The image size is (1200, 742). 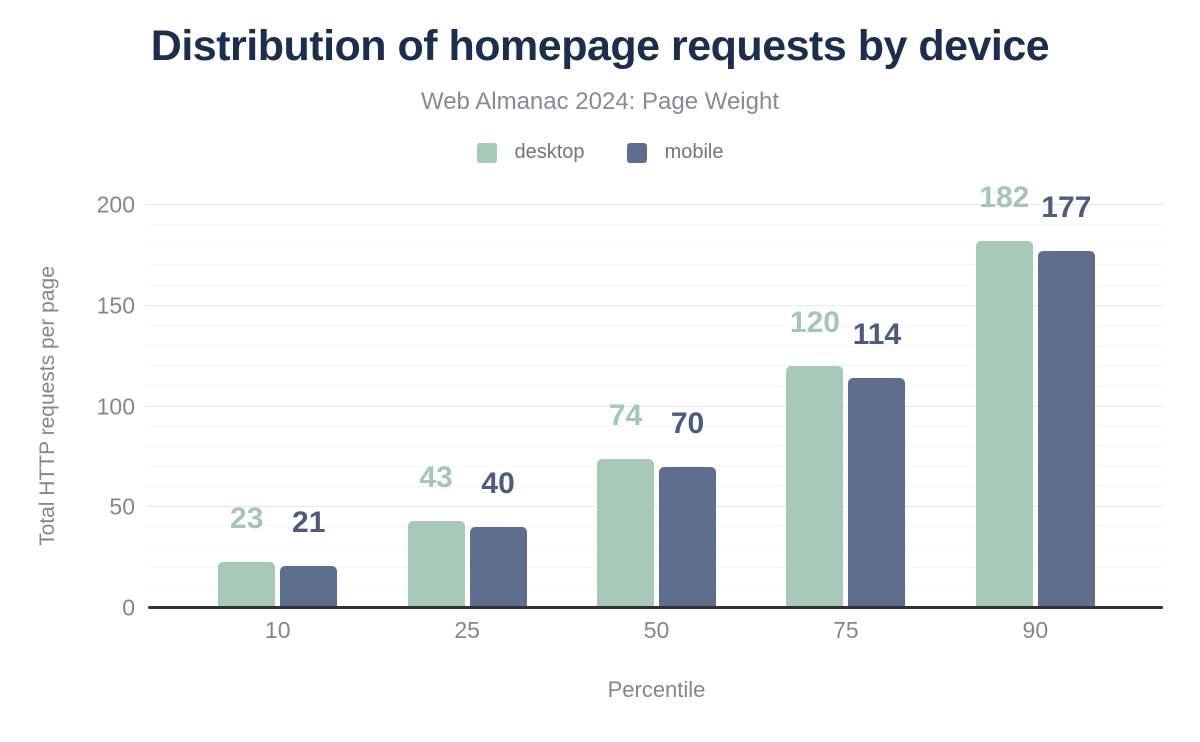 I want to click on y-tick-150: 150, so click(x=115, y=305).